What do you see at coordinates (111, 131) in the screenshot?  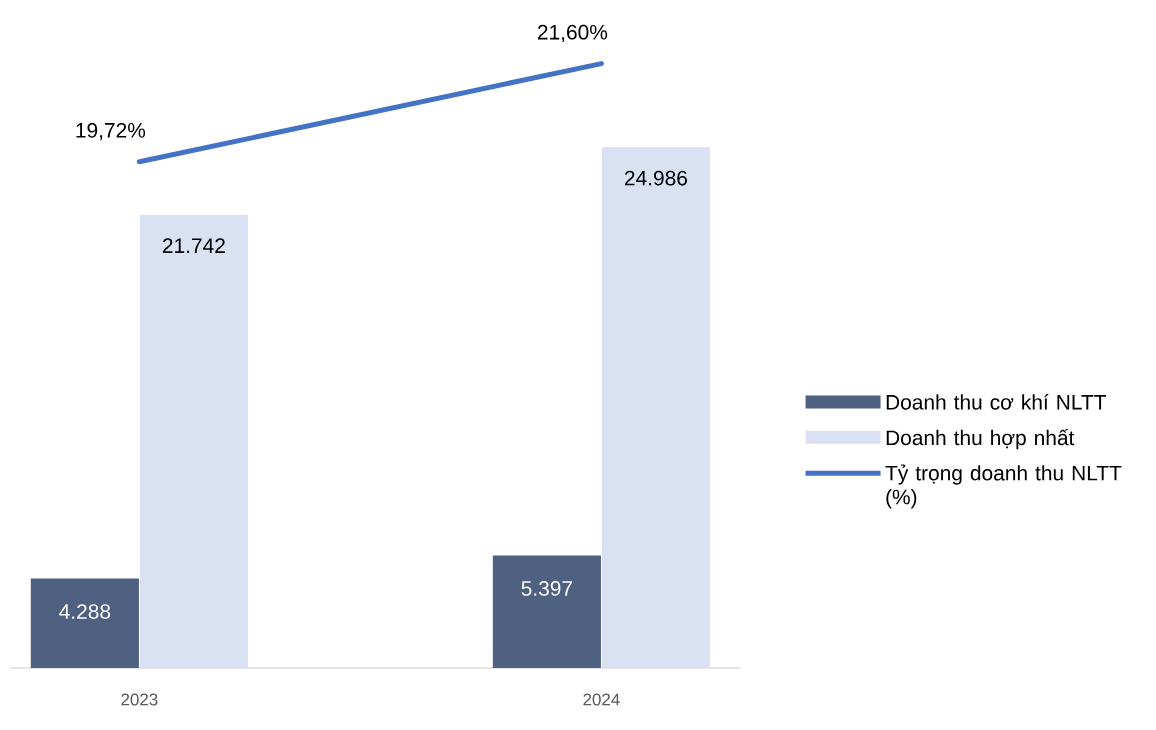 I see `data-label: 19,72%` at bounding box center [111, 131].